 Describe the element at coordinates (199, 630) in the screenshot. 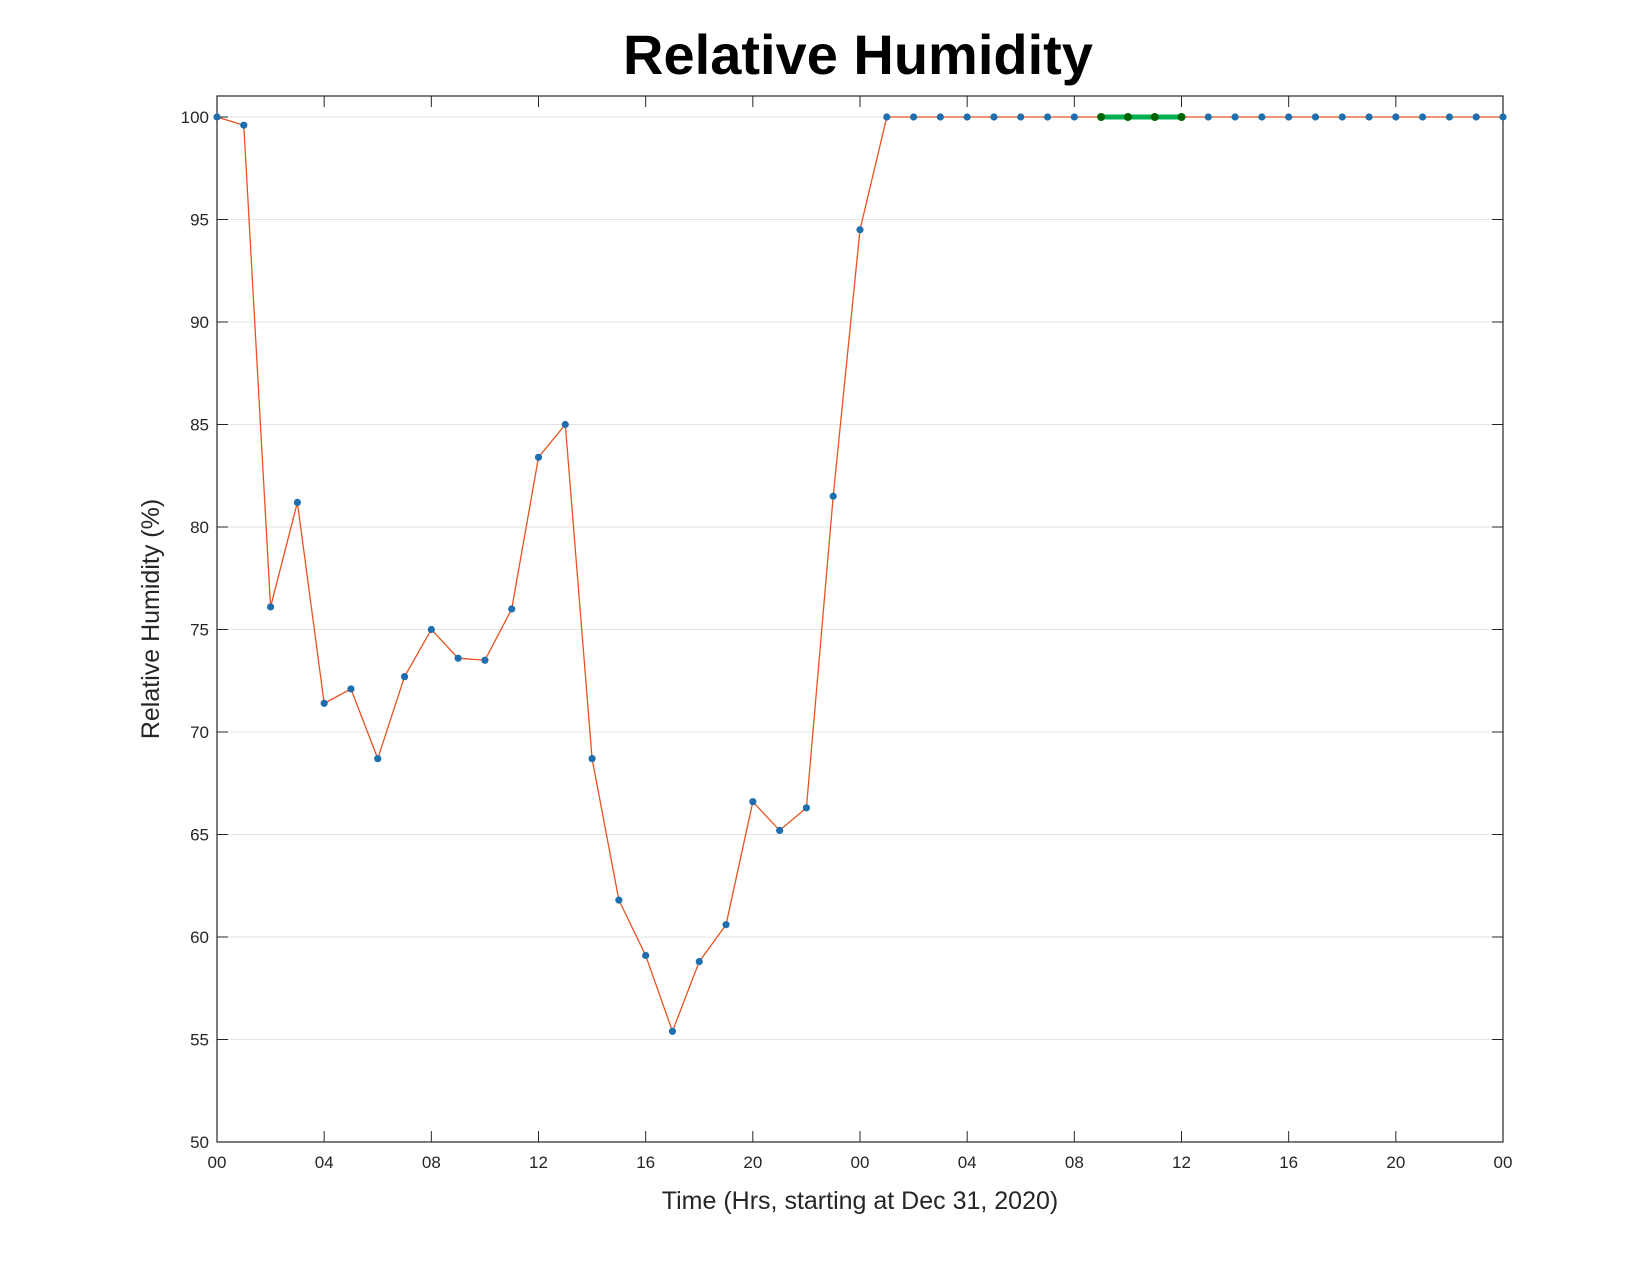

I see `y-tick-label: 75` at that location.